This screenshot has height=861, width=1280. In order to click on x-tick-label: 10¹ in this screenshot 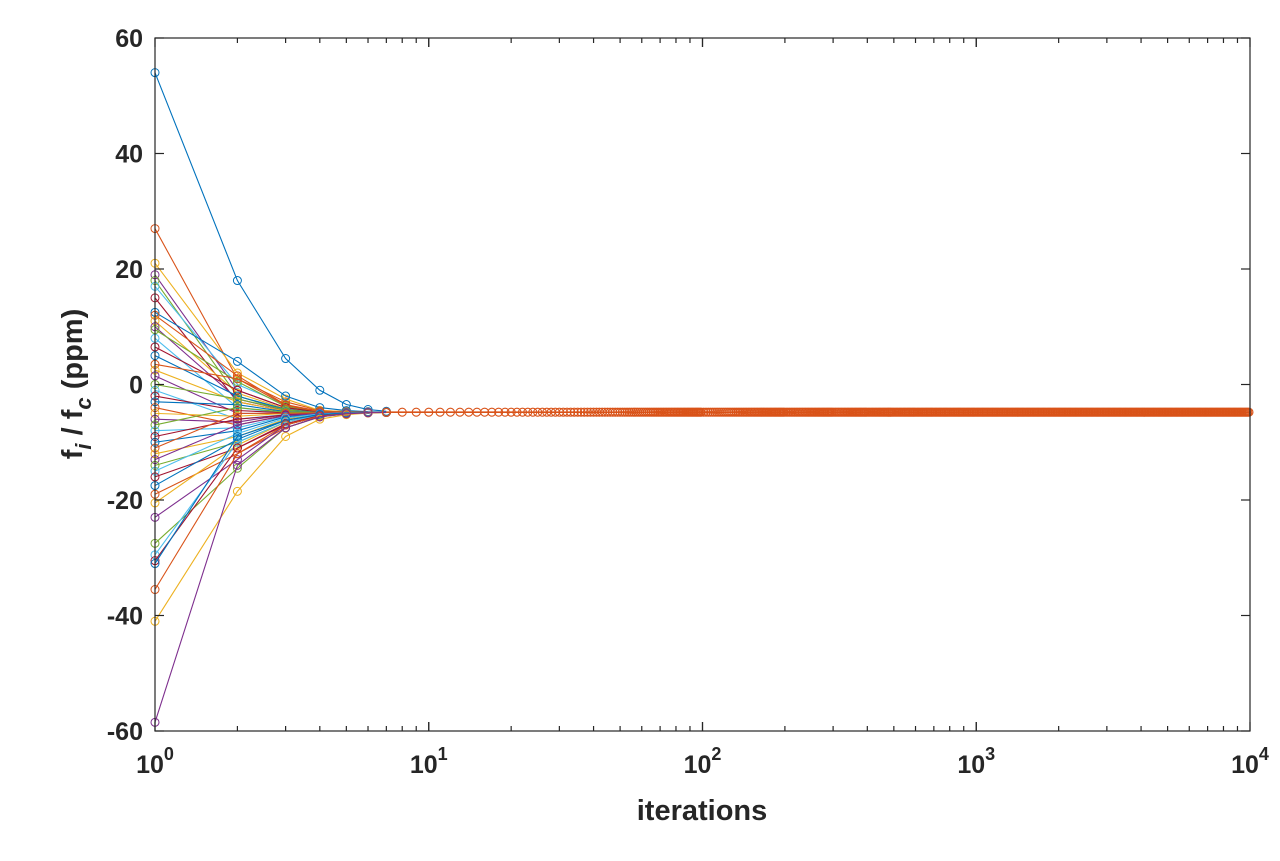, I will do `click(429, 761)`.